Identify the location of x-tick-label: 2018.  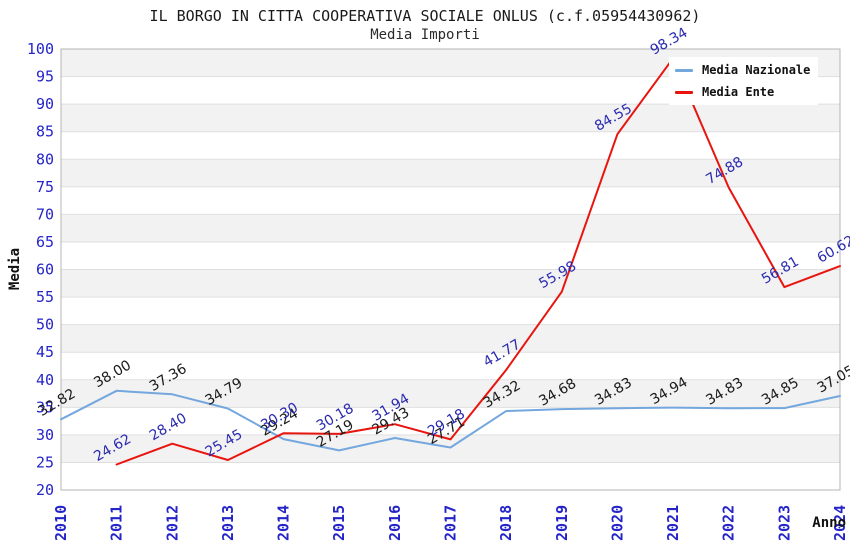
(506, 523).